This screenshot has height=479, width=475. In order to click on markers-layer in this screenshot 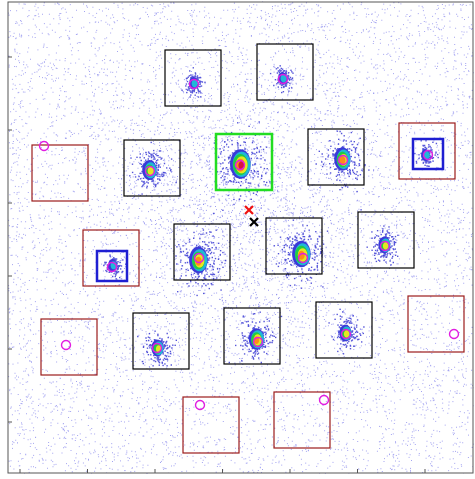, I will do `click(251, 216)`.